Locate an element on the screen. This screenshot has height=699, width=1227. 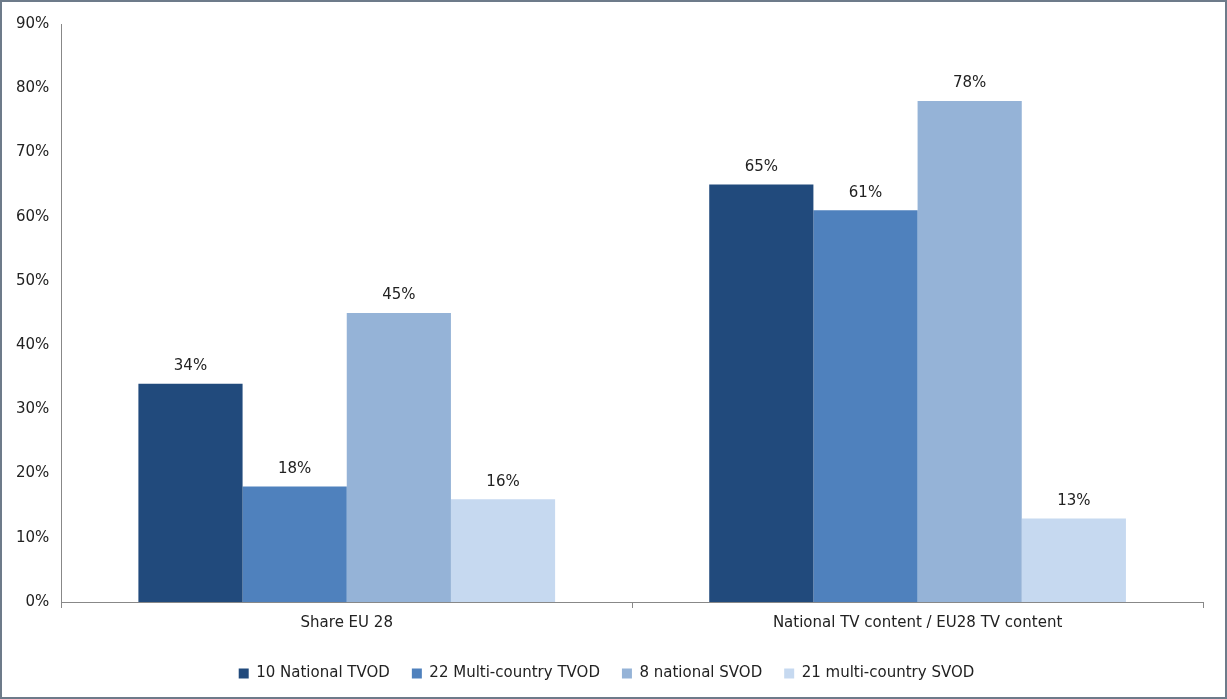
data-label: 78% is located at coordinates (970, 82).